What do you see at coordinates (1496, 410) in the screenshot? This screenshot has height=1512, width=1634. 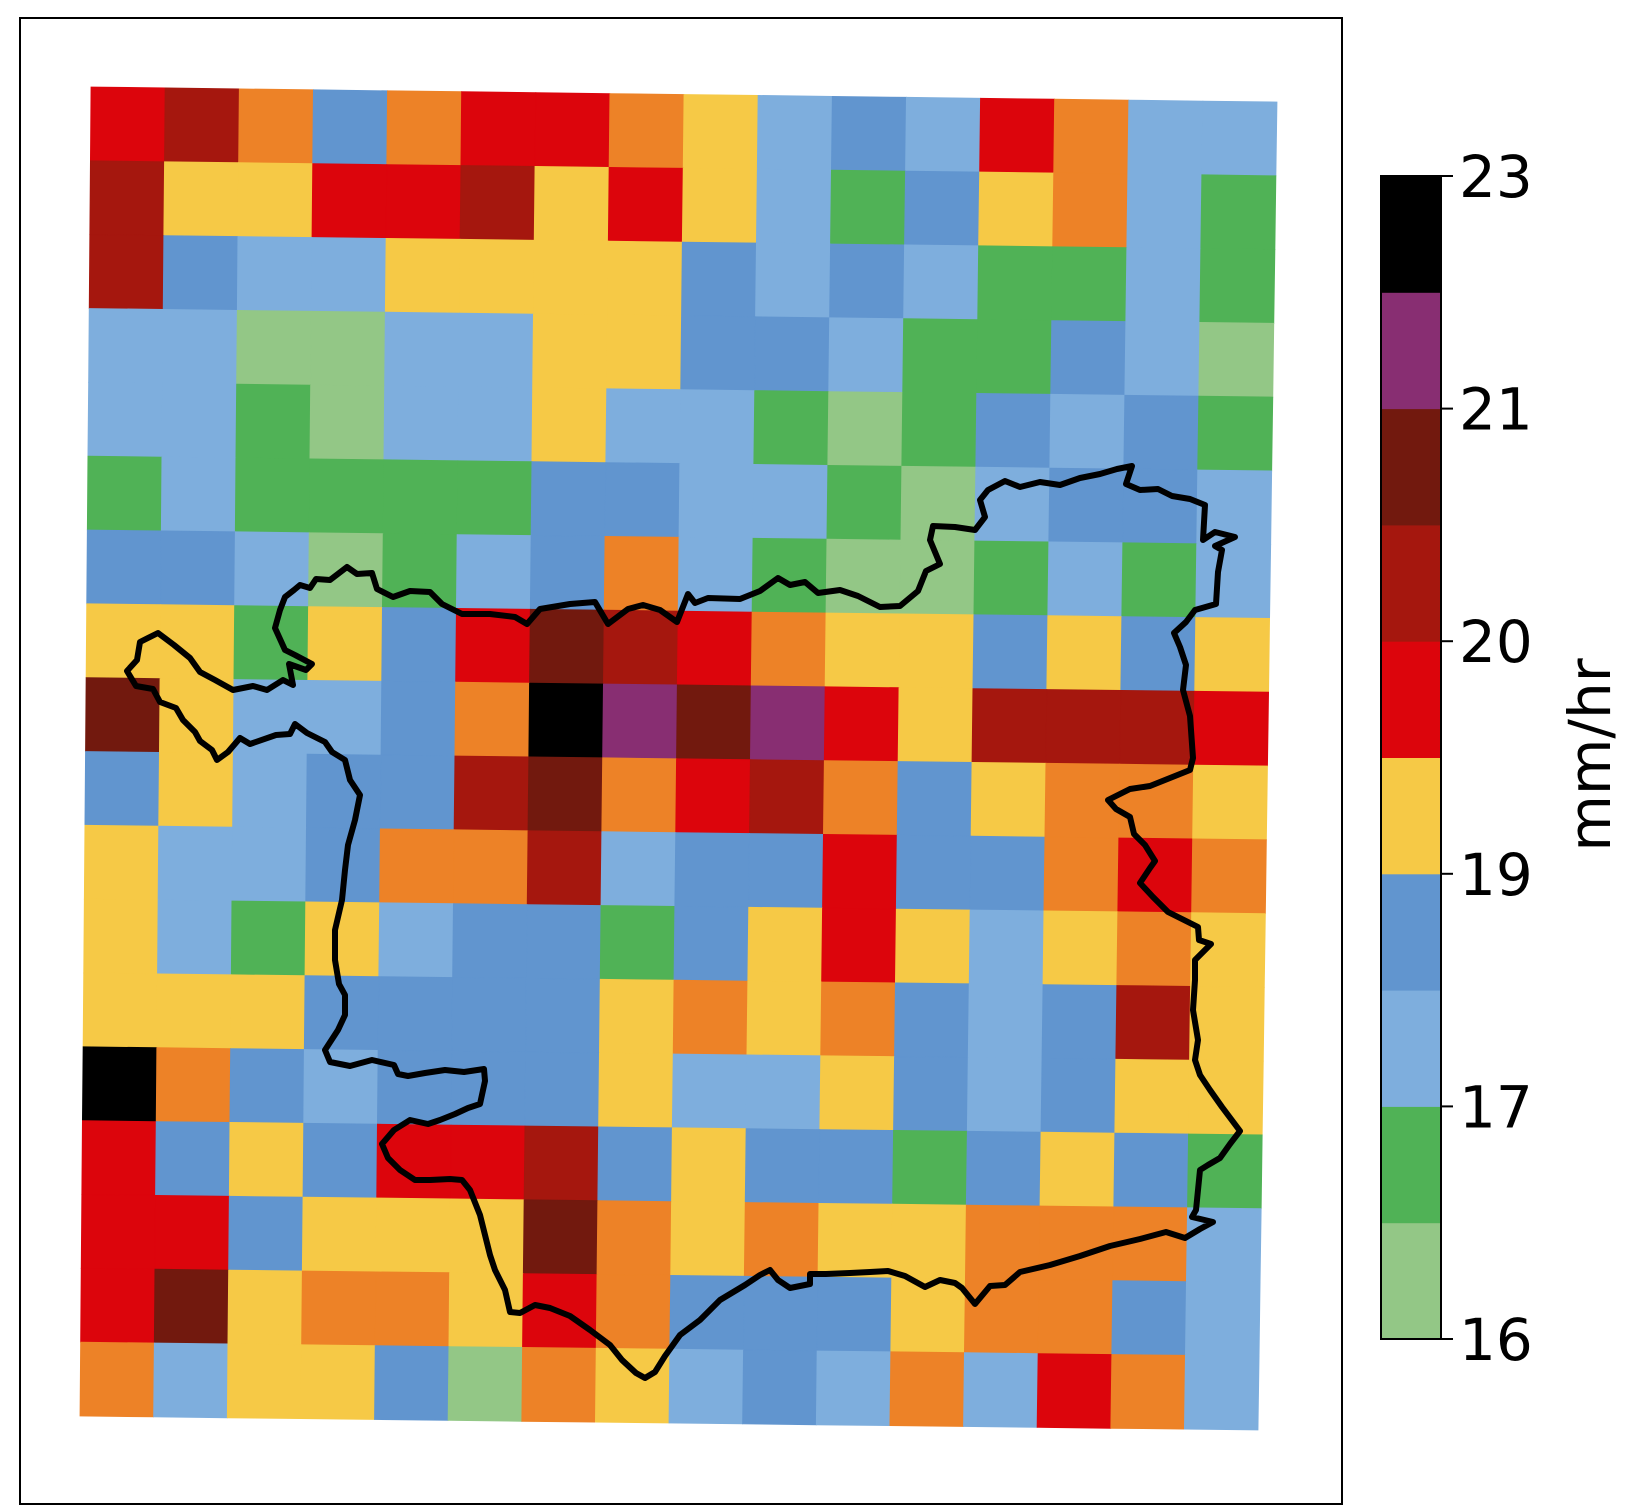 I see `colorbar-tick-label: 21` at bounding box center [1496, 410].